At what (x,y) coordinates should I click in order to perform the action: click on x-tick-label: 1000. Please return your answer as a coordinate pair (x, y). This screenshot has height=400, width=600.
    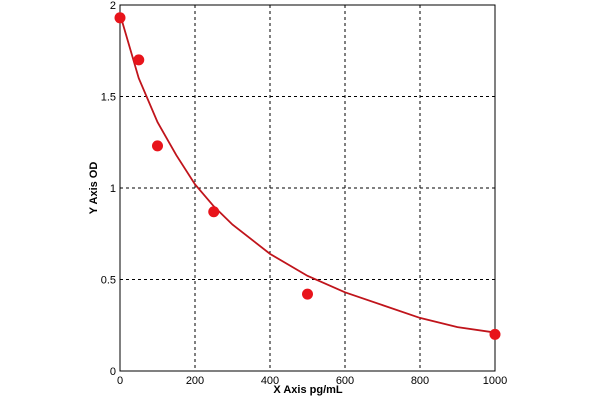
    Looking at the image, I should click on (495, 381).